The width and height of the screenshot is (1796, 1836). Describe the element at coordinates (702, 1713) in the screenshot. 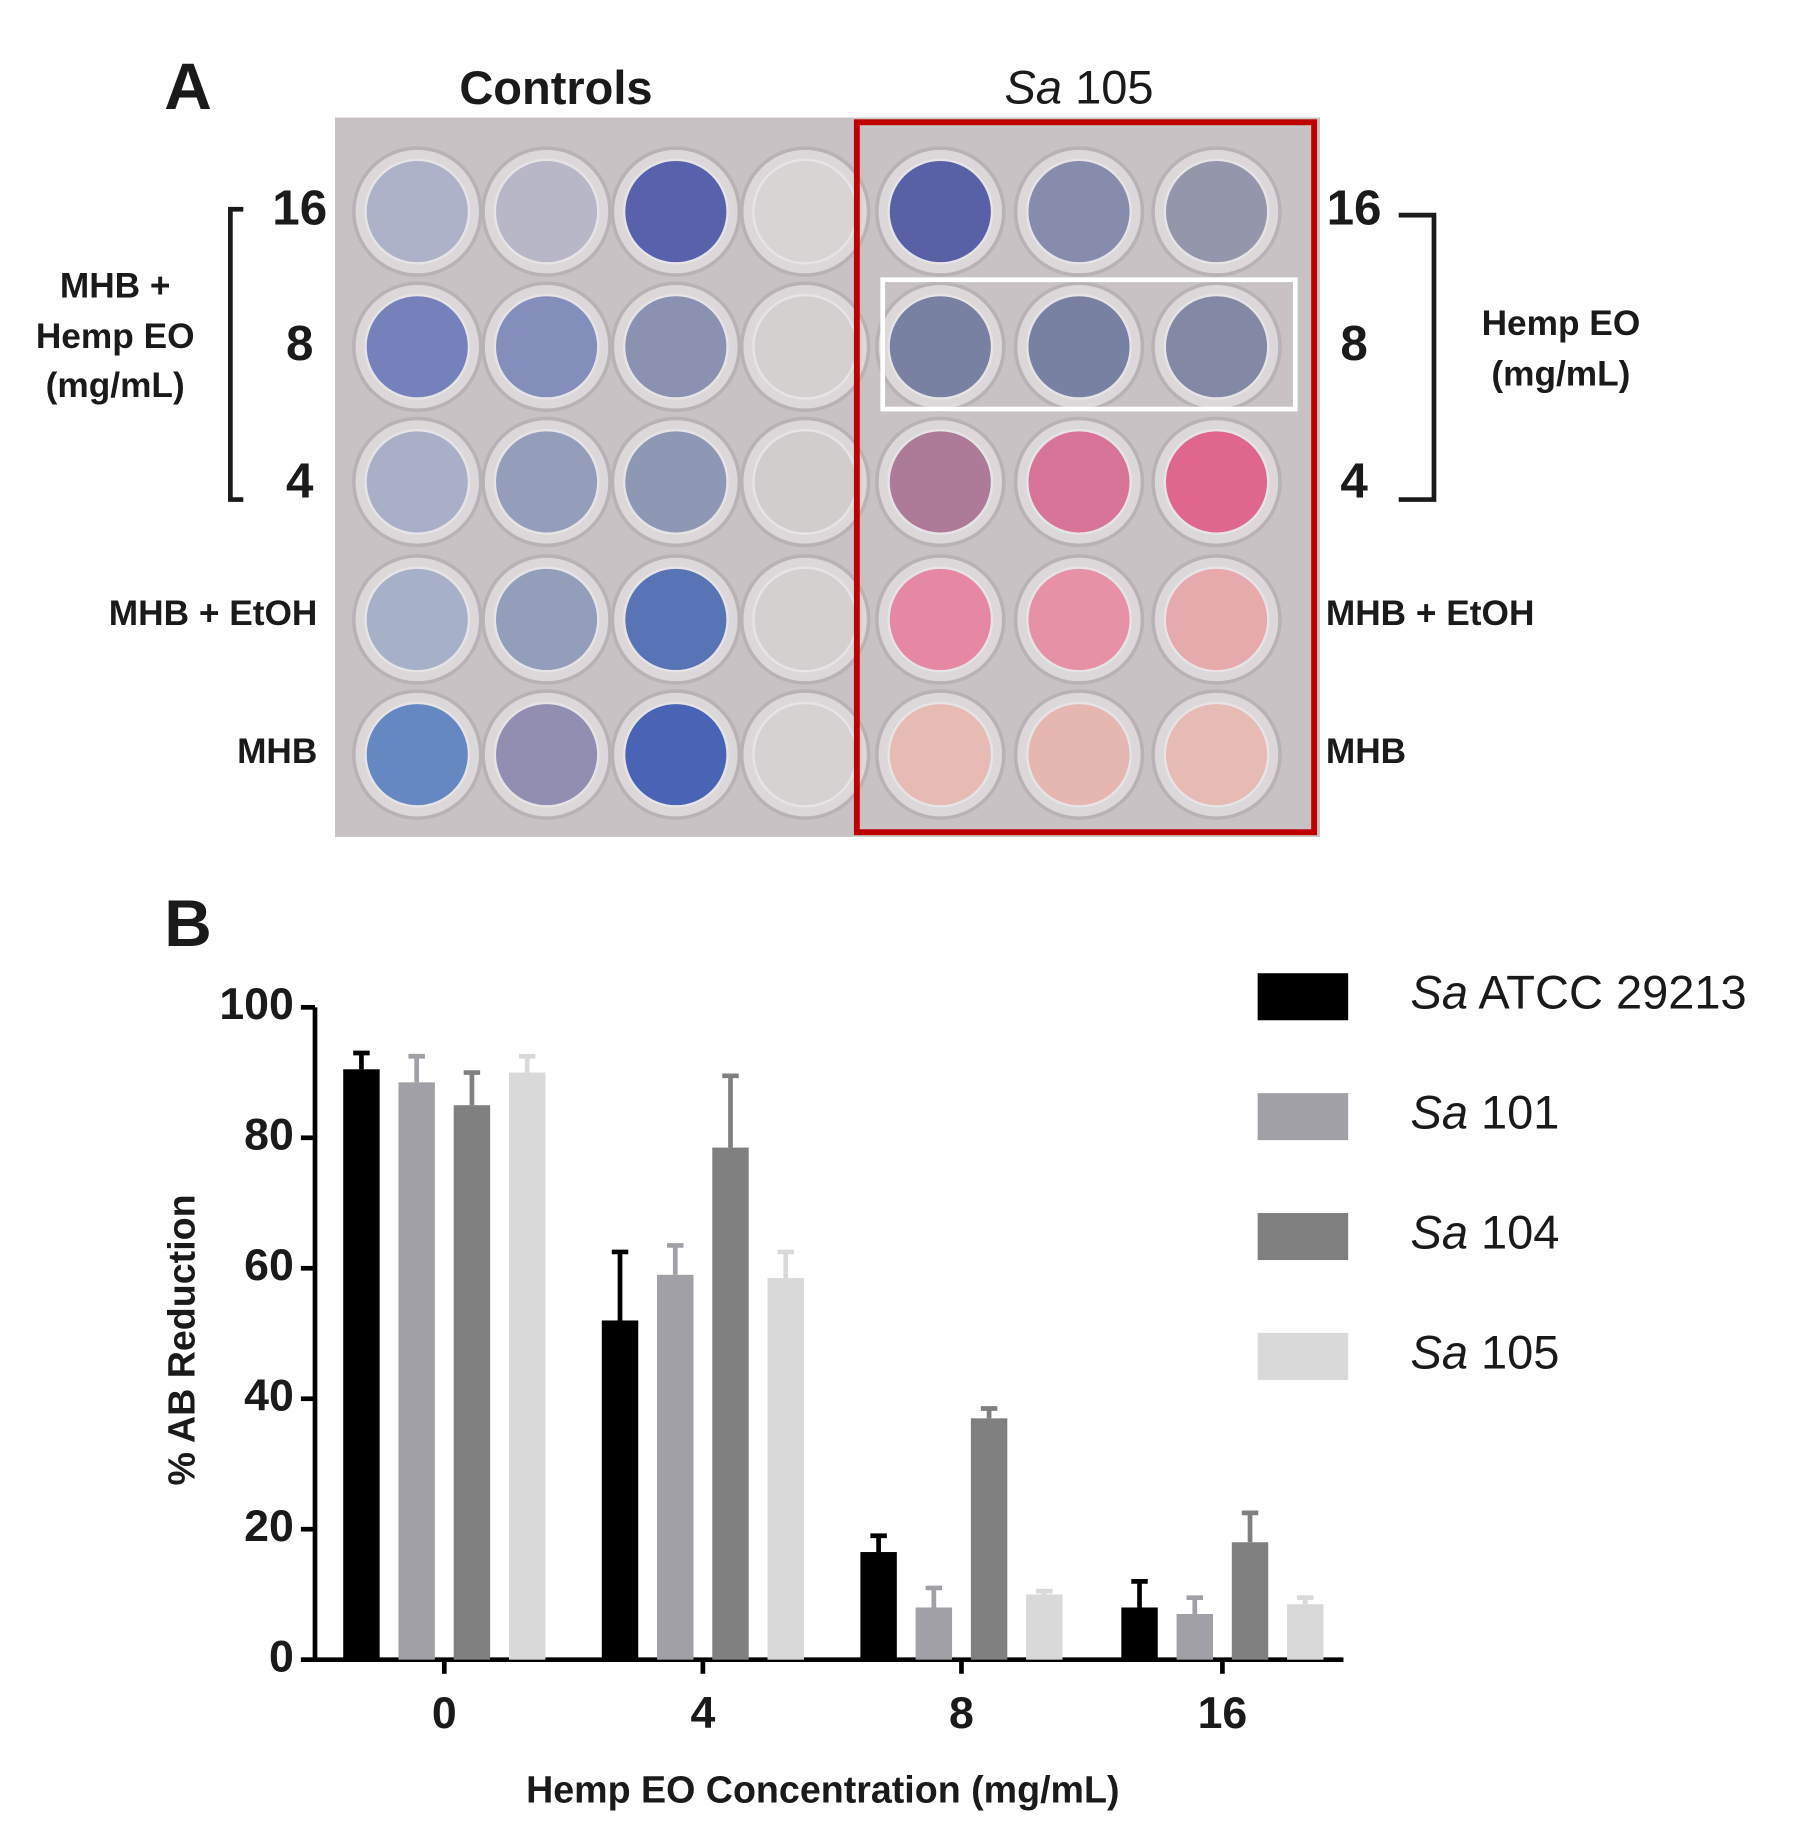

I see `x-tick-label: 4` at that location.